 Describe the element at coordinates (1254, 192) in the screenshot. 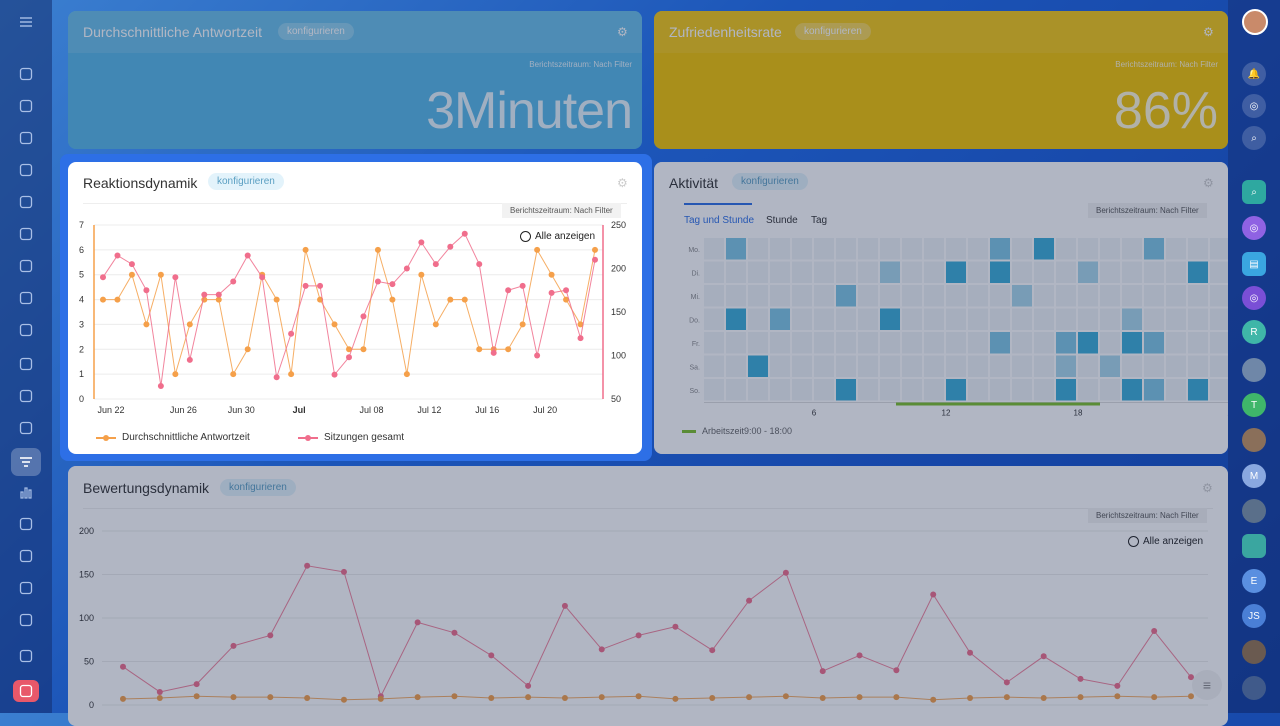

I see `open-line-search-icon: ⌕` at that location.